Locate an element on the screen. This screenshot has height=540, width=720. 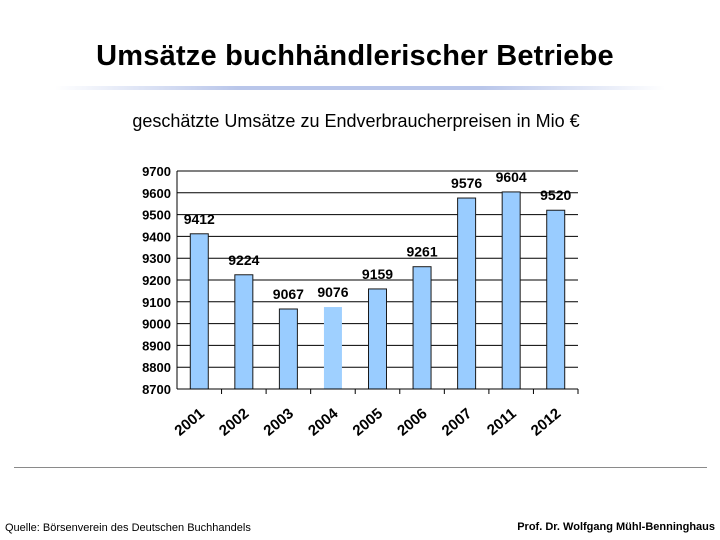
y-tick-label: 9600 is located at coordinates (156, 193).